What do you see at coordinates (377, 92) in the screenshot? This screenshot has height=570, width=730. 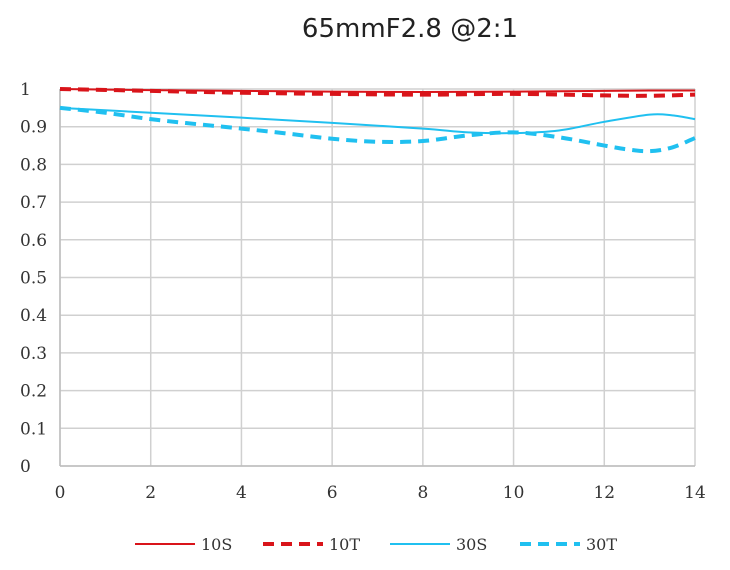 I see `series-line-10t` at bounding box center [377, 92].